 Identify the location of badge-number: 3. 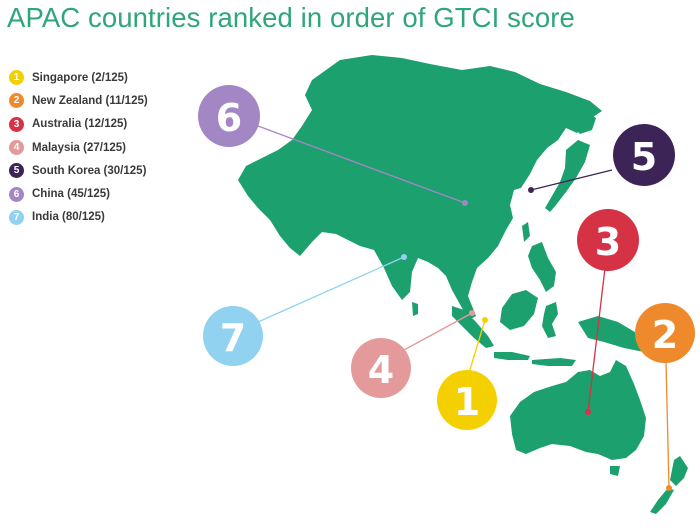
(608, 242).